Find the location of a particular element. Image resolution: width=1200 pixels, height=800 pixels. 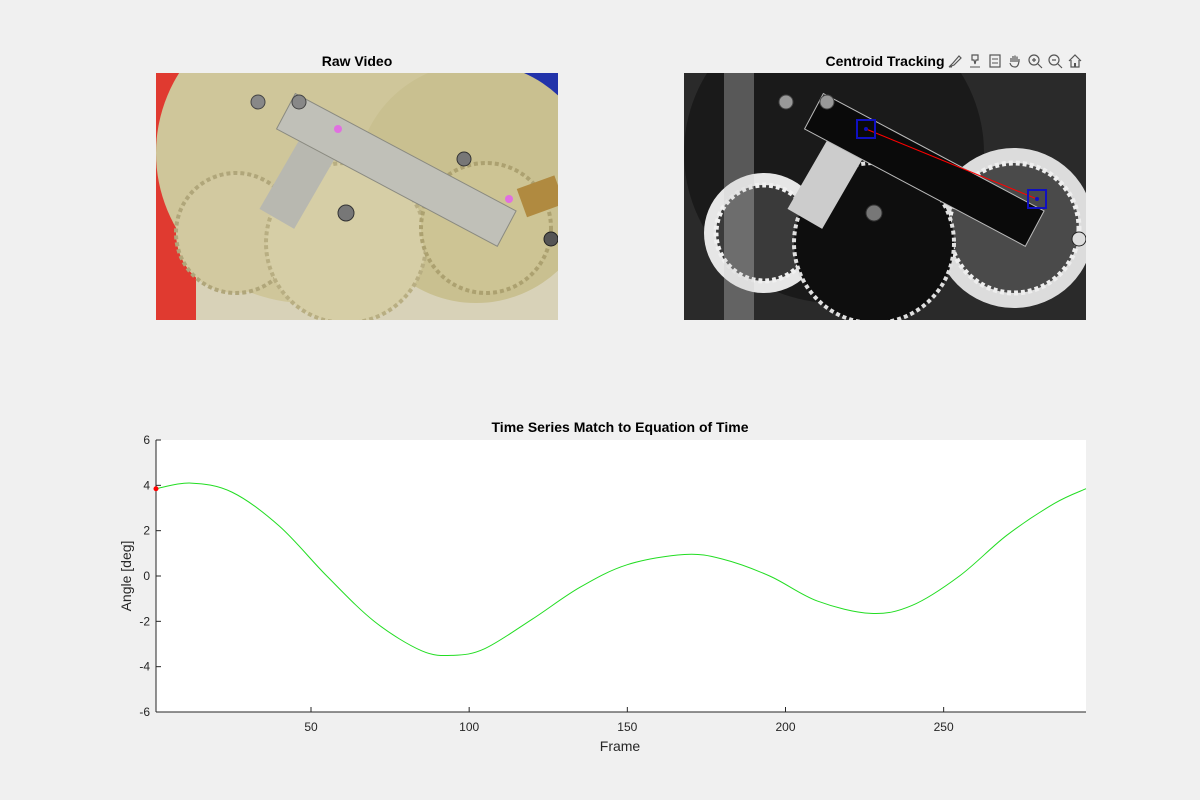

centroid-tracking-frame is located at coordinates (885, 196).